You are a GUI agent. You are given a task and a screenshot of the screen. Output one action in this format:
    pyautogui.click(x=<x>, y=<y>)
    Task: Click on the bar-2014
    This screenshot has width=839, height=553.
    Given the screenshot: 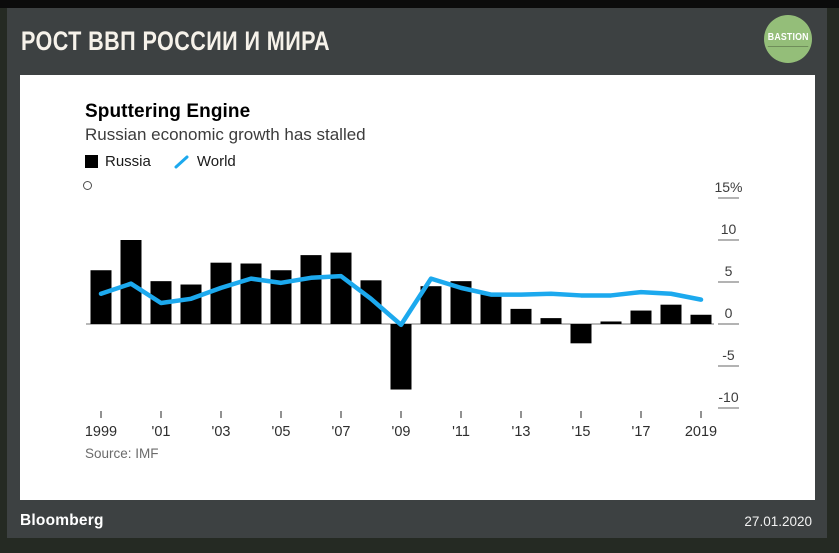 What is the action you would take?
    pyautogui.click(x=551, y=321)
    